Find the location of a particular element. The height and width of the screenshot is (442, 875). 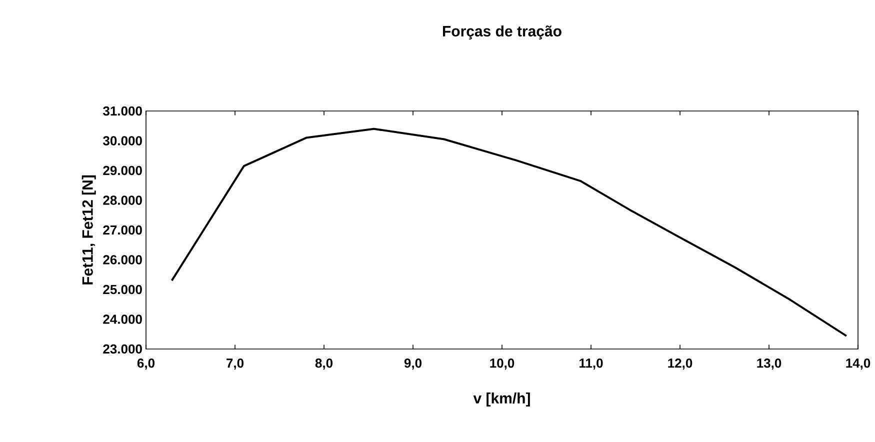

x-tick-label: 10,0 is located at coordinates (502, 364).